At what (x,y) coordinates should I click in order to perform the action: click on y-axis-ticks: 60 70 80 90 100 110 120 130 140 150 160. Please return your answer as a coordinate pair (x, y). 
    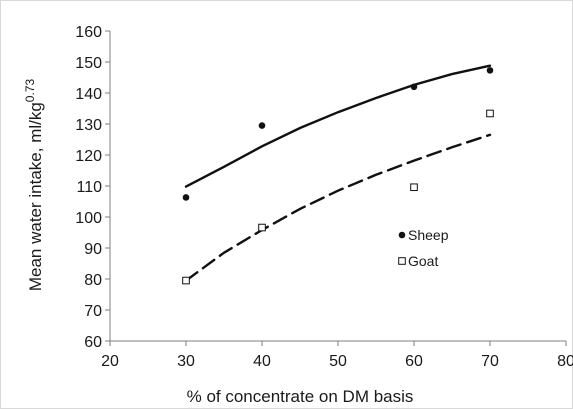
    Looking at the image, I should click on (92, 187).